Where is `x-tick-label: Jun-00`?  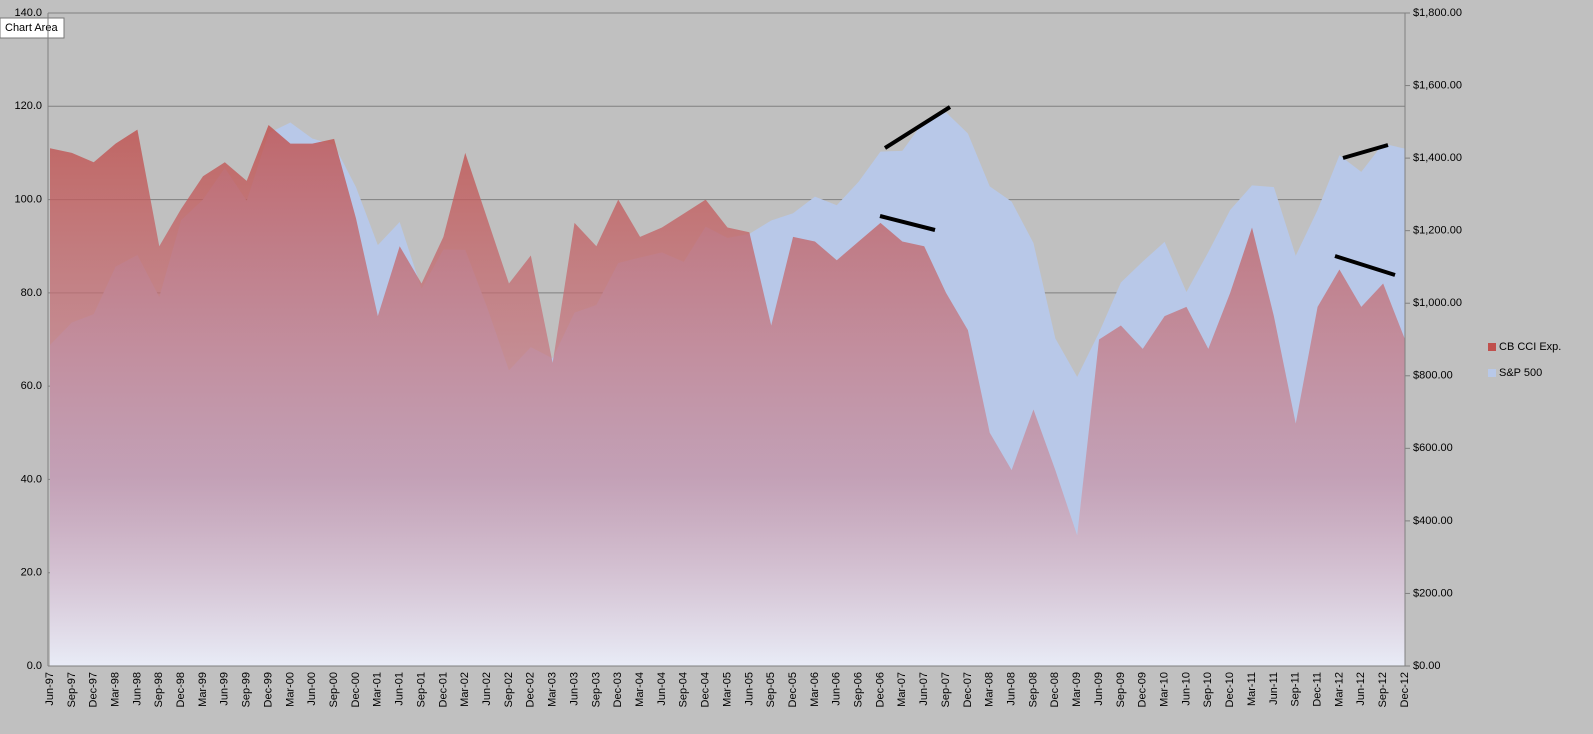 x-tick-label: Jun-00 is located at coordinates (312, 689).